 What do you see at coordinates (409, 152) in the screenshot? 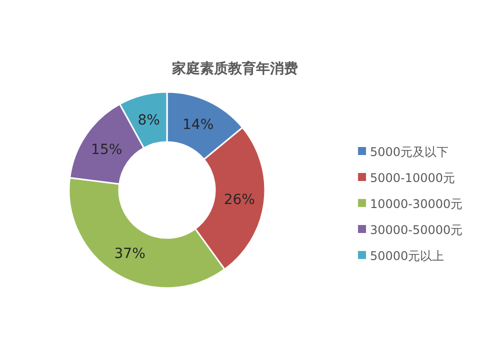
I see `legend-label: 5000元及以下` at bounding box center [409, 152].